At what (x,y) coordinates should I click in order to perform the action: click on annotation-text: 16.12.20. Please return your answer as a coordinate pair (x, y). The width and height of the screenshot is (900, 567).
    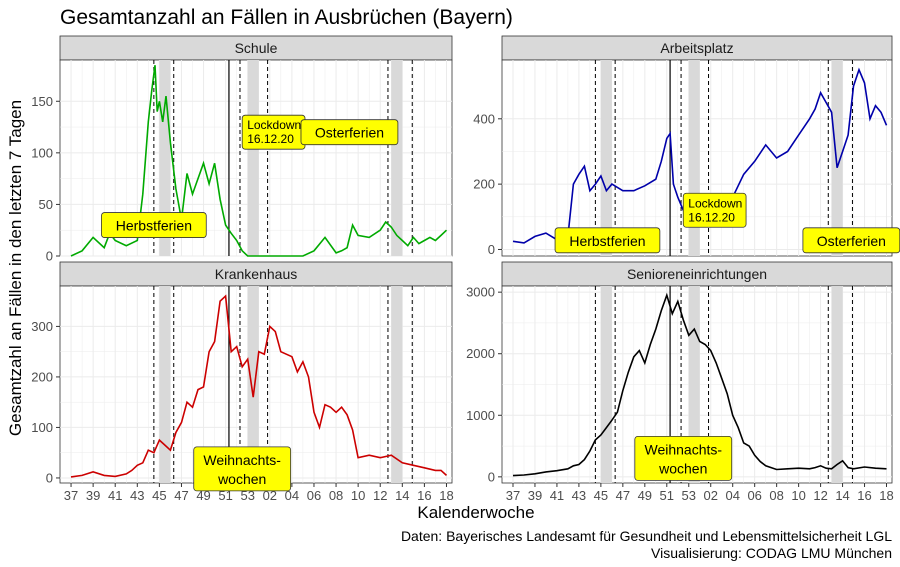
    Looking at the image, I should click on (711, 217).